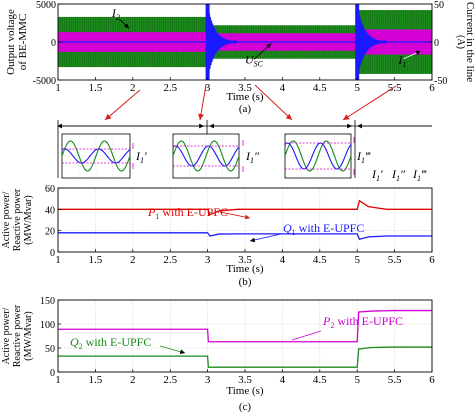 The image size is (474, 417). What do you see at coordinates (323, 229) in the screenshot?
I see `panel-b-label-q1: Q1 with E-UPFC` at bounding box center [323, 229].